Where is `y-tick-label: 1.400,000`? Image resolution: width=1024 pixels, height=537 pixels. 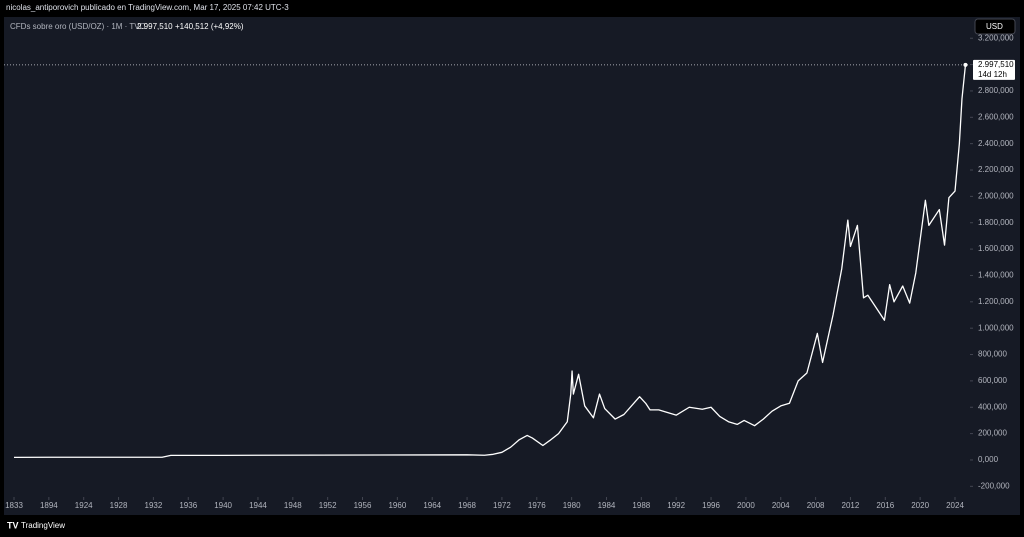 y-tick-label: 1.400,000 is located at coordinates (996, 275).